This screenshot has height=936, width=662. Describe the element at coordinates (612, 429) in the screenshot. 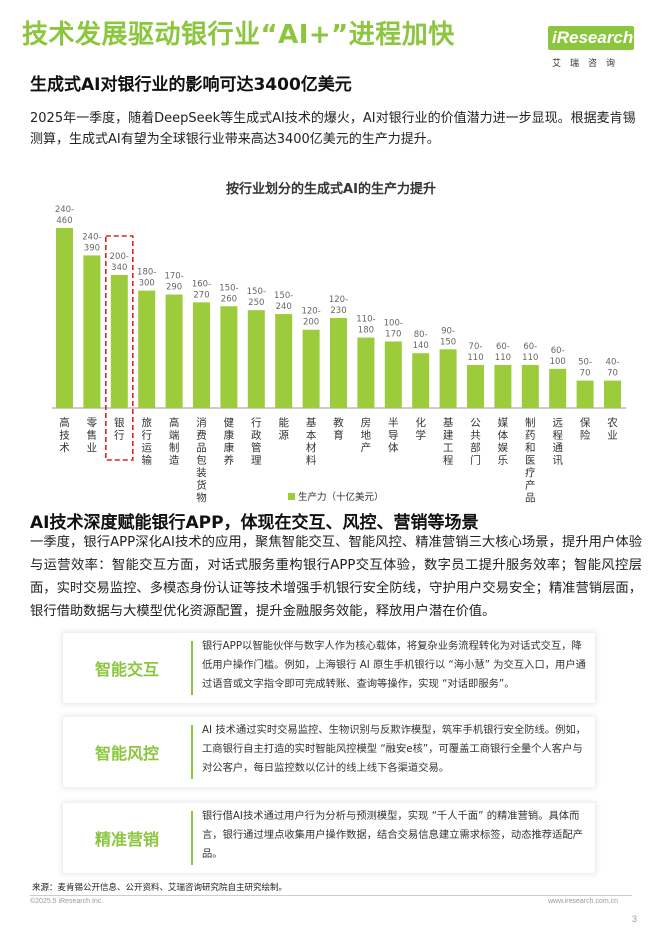

I see `category-label: 农业` at that location.